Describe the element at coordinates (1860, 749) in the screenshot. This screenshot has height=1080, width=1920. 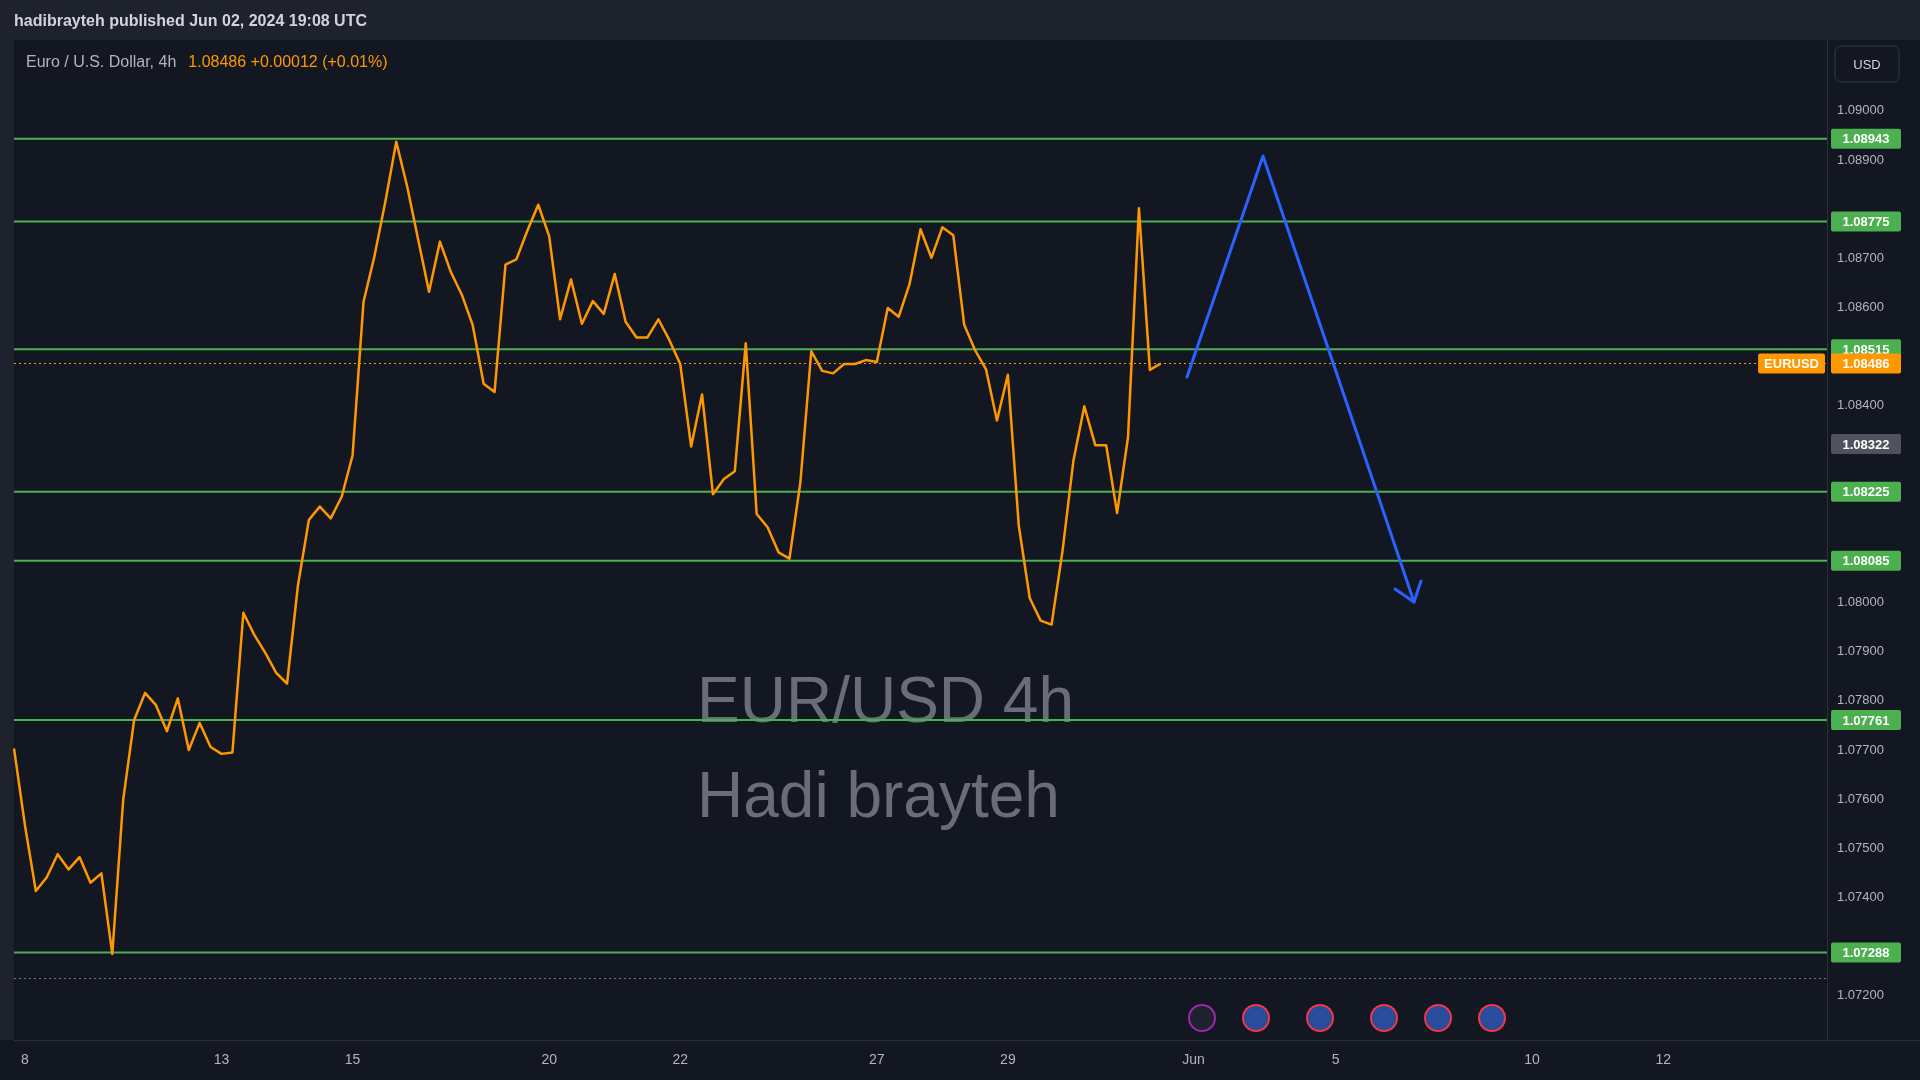
I see `y-tick-label: 1.07700` at that location.